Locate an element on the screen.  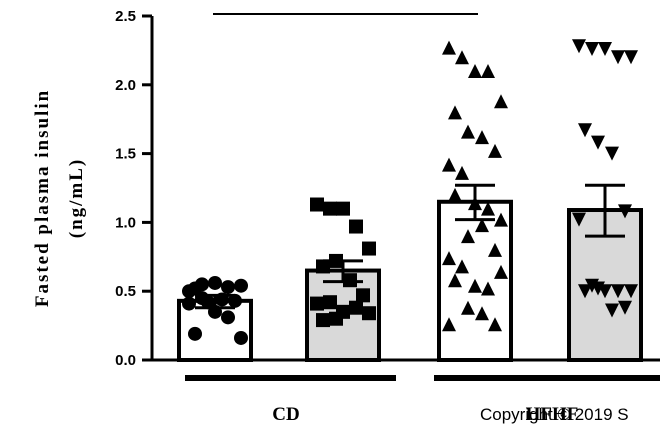
y-tick-label-0: 0.0 is located at coordinates (125, 360).